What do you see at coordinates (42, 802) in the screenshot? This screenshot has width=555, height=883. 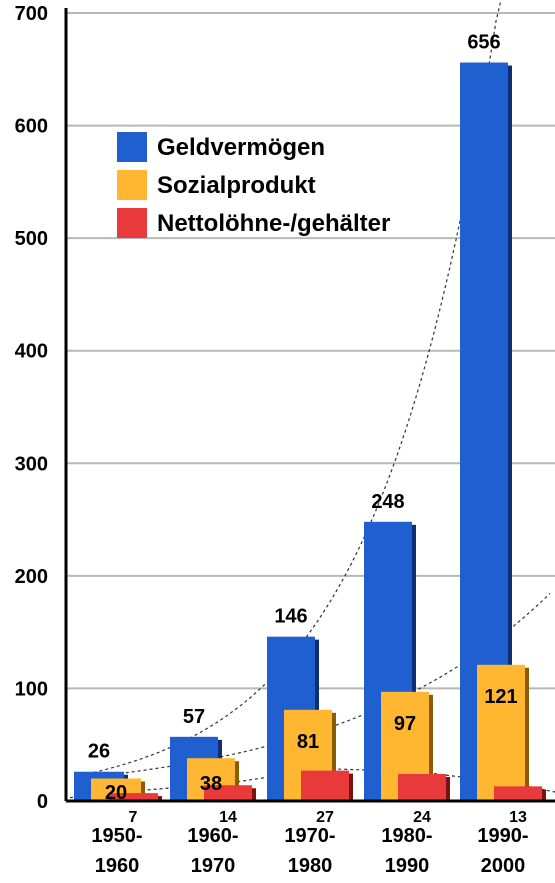 I see `y-tick-label: 0` at bounding box center [42, 802].